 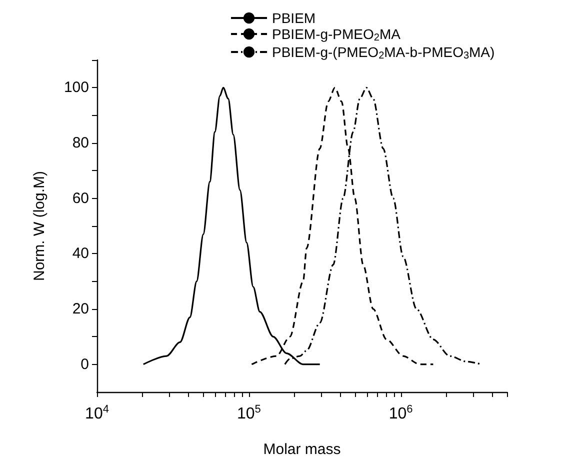 What do you see at coordinates (80, 309) in the screenshot?
I see `y-tick-label: 20` at bounding box center [80, 309].